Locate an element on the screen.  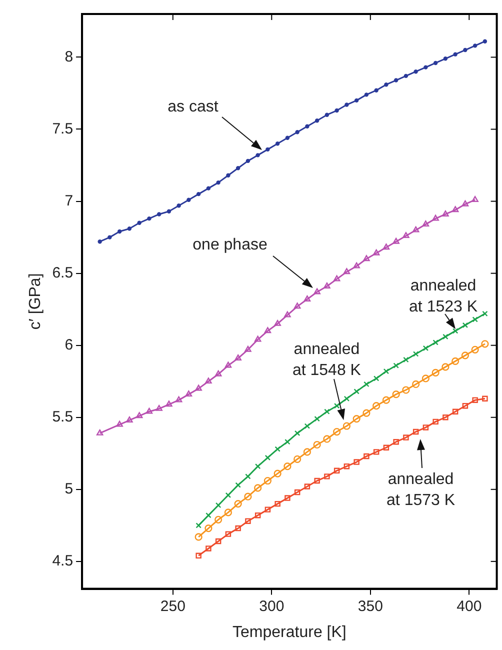
y-tick-label: 5 is located at coordinates (69, 489).